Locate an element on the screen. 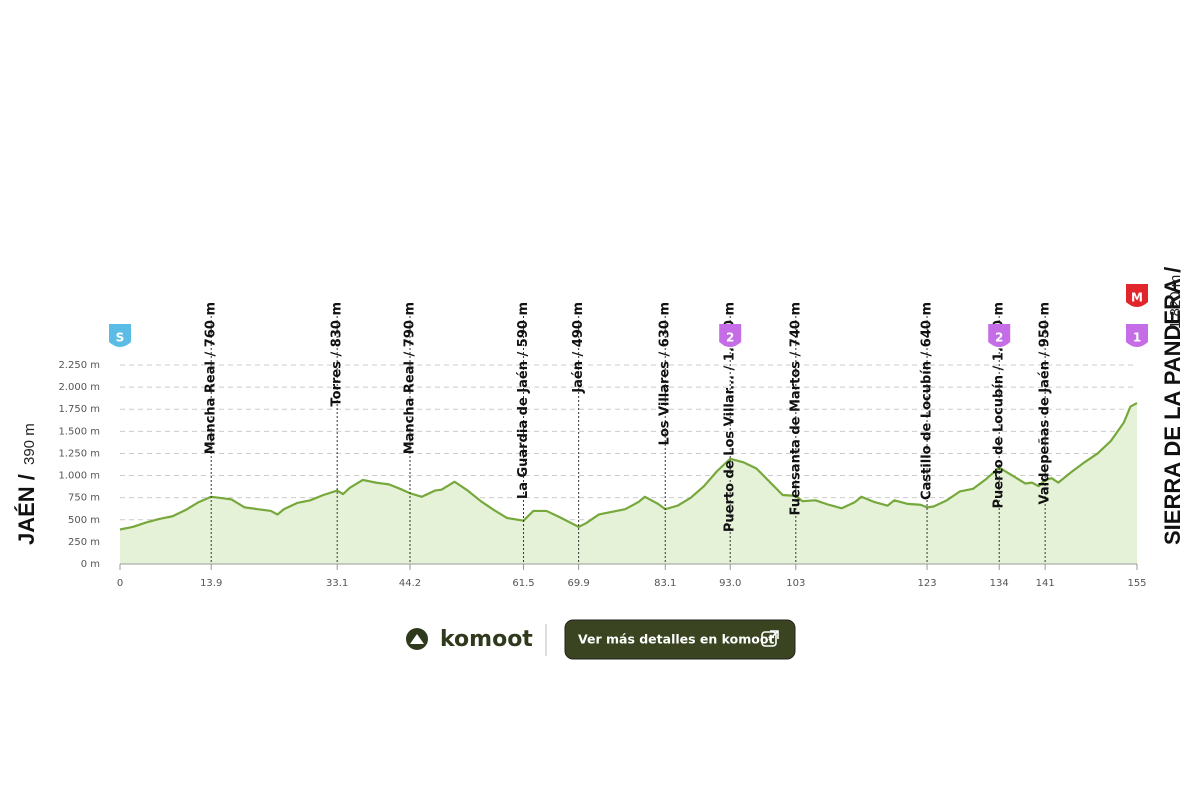 Image resolution: width=1200 pixels, height=800 pixels. waypoint-label: Fuensanta de Martos / 740 m is located at coordinates (795, 409).